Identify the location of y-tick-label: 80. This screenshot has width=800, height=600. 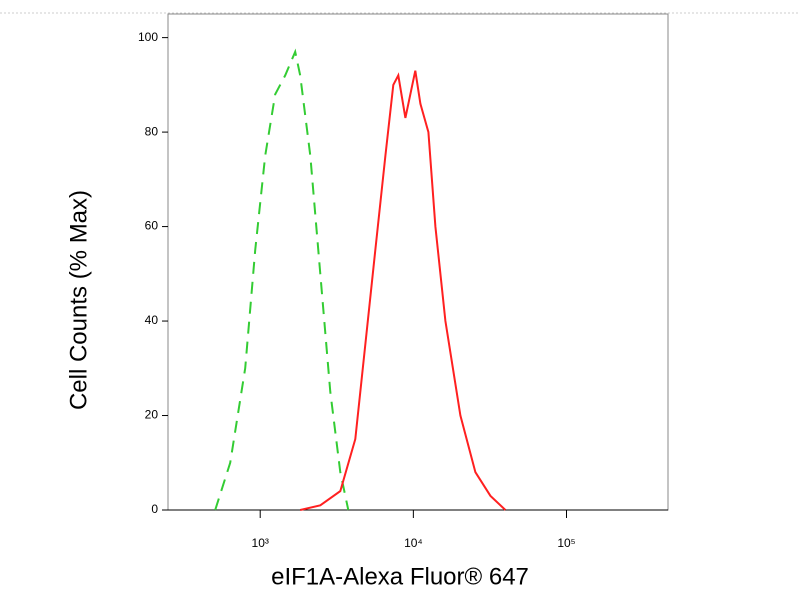
(152, 131).